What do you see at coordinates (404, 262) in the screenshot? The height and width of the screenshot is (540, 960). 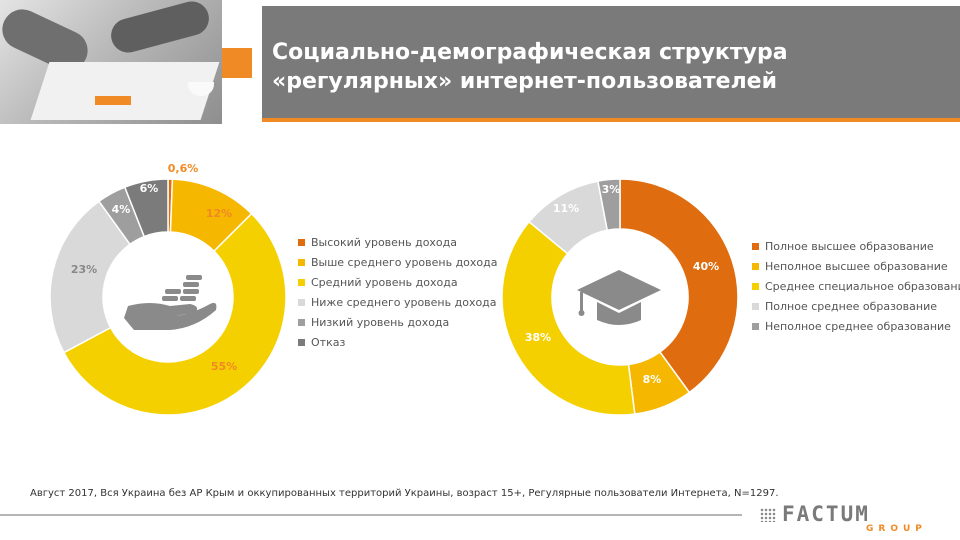 I see `legend-label: Выше среднего уровень дохода` at bounding box center [404, 262].